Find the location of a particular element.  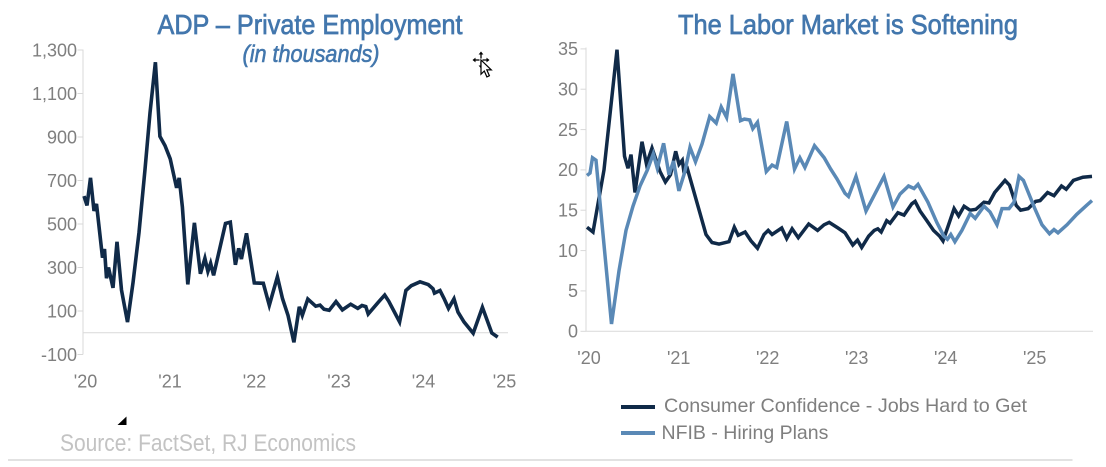

svg-text: 1,300 is located at coordinates (54, 50).